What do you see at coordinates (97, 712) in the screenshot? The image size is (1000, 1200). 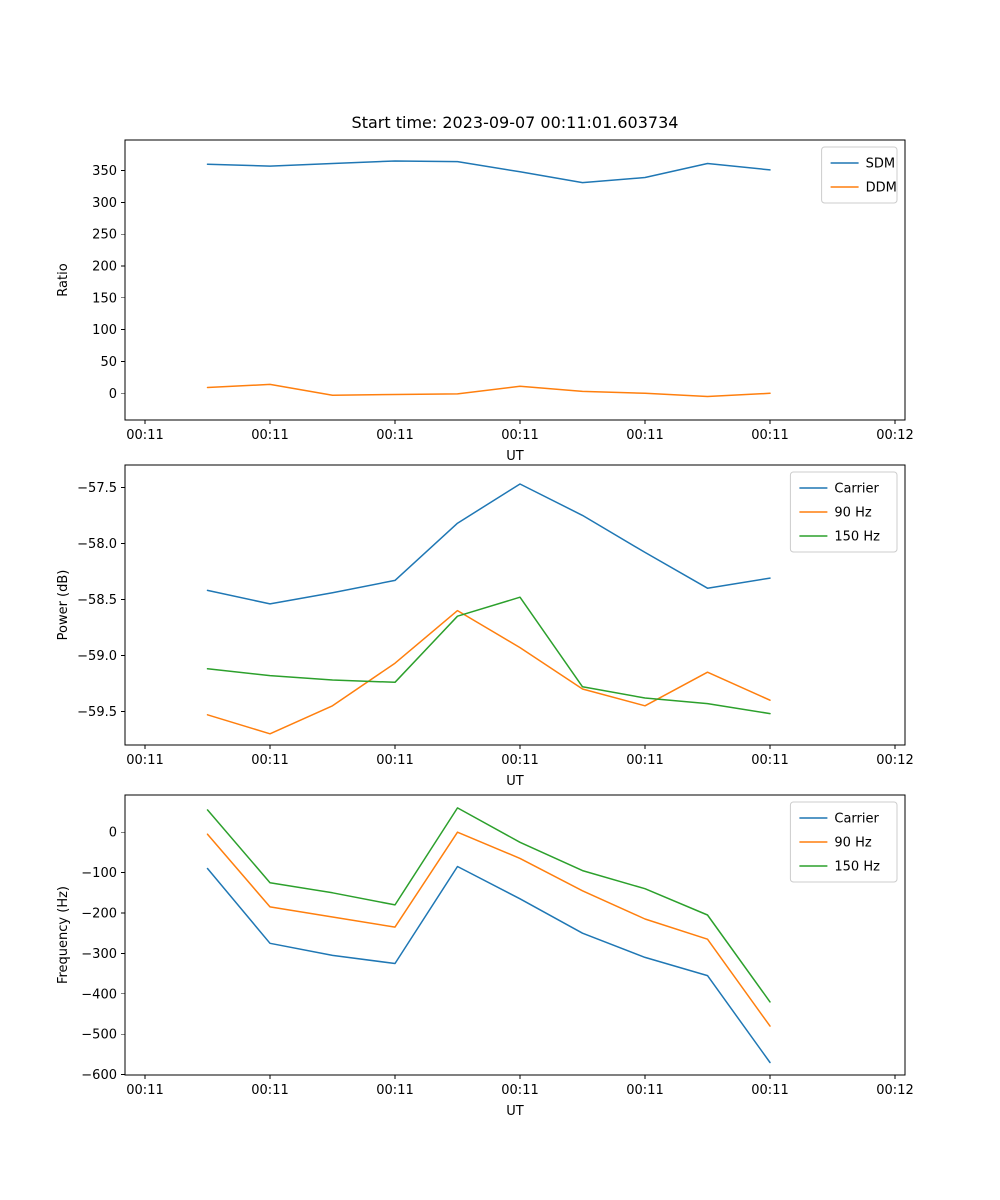 I see `y-tick-label: −59.5` at bounding box center [97, 712].